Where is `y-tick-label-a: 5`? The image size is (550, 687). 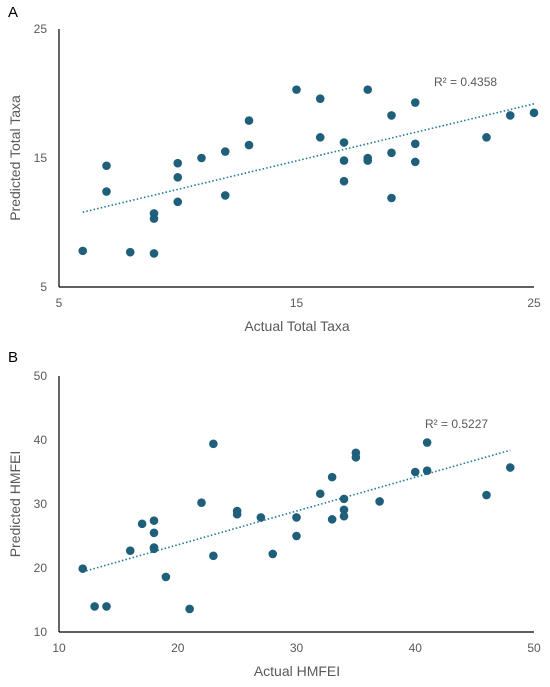
y-tick-label-a: 5 is located at coordinates (43, 287).